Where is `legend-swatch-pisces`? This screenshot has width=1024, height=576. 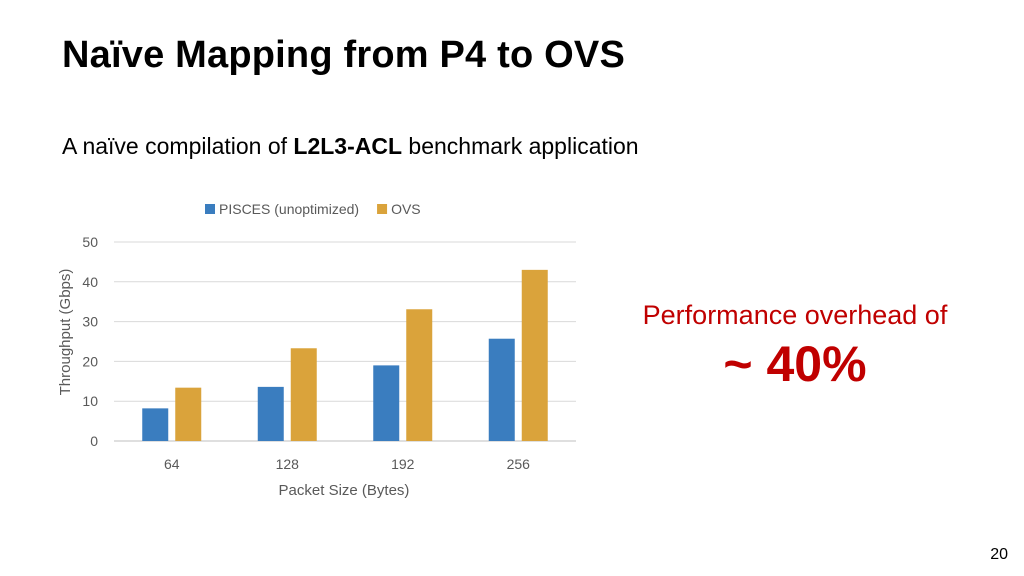 legend-swatch-pisces is located at coordinates (210, 209).